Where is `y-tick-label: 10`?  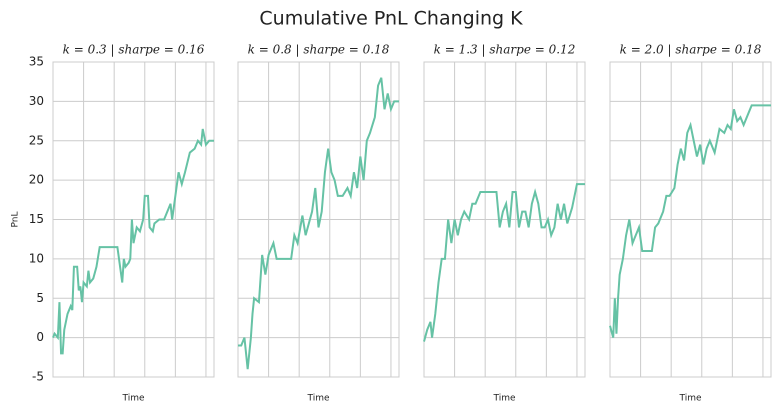 y-tick-label: 10 is located at coordinates (36, 258).